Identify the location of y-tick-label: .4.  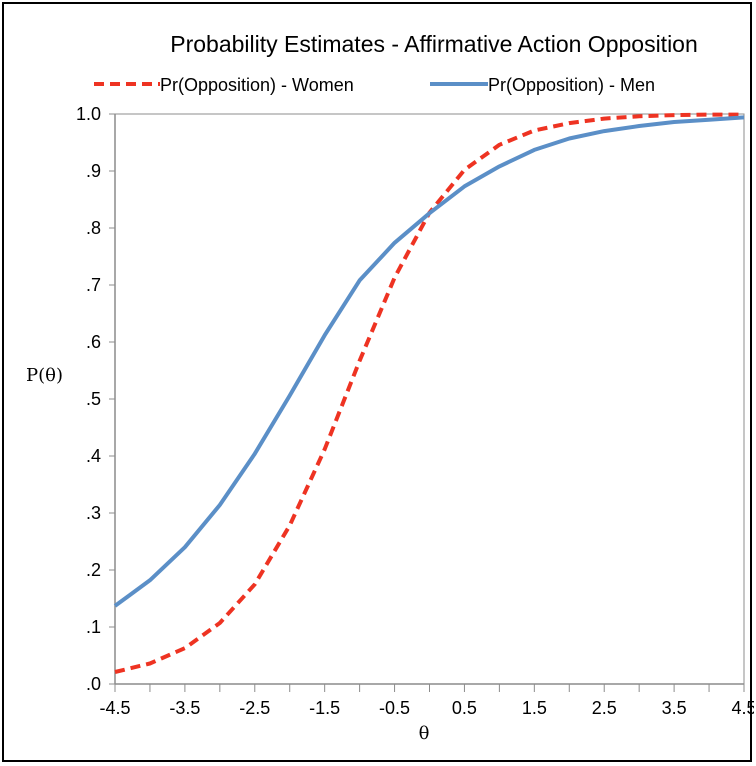
(93, 456).